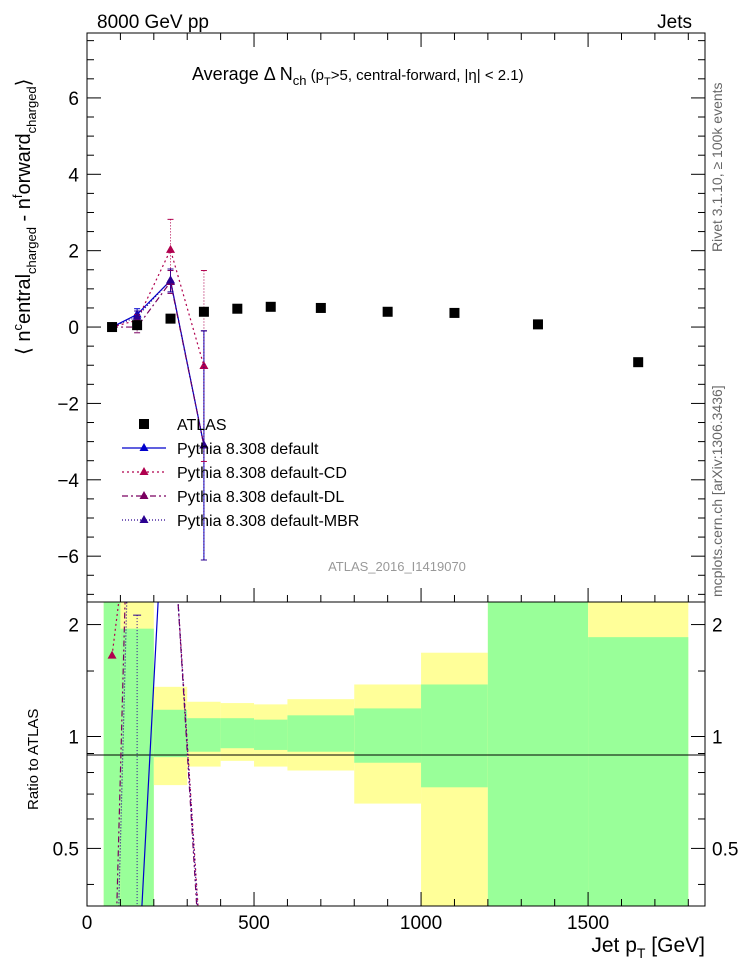  Describe the element at coordinates (260, 497) in the screenshot. I see `legend-label: Pythia 8.308 default-DL` at that location.